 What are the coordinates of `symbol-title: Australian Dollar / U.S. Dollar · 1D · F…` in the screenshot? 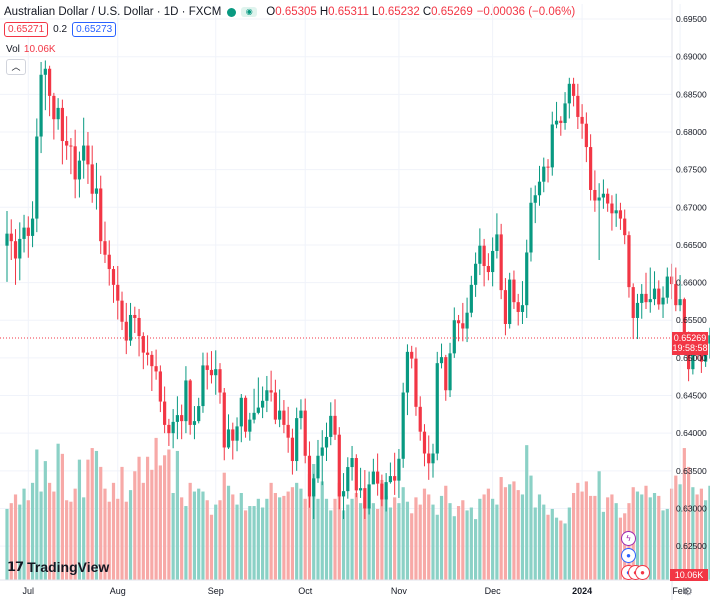 It's located at (113, 12).